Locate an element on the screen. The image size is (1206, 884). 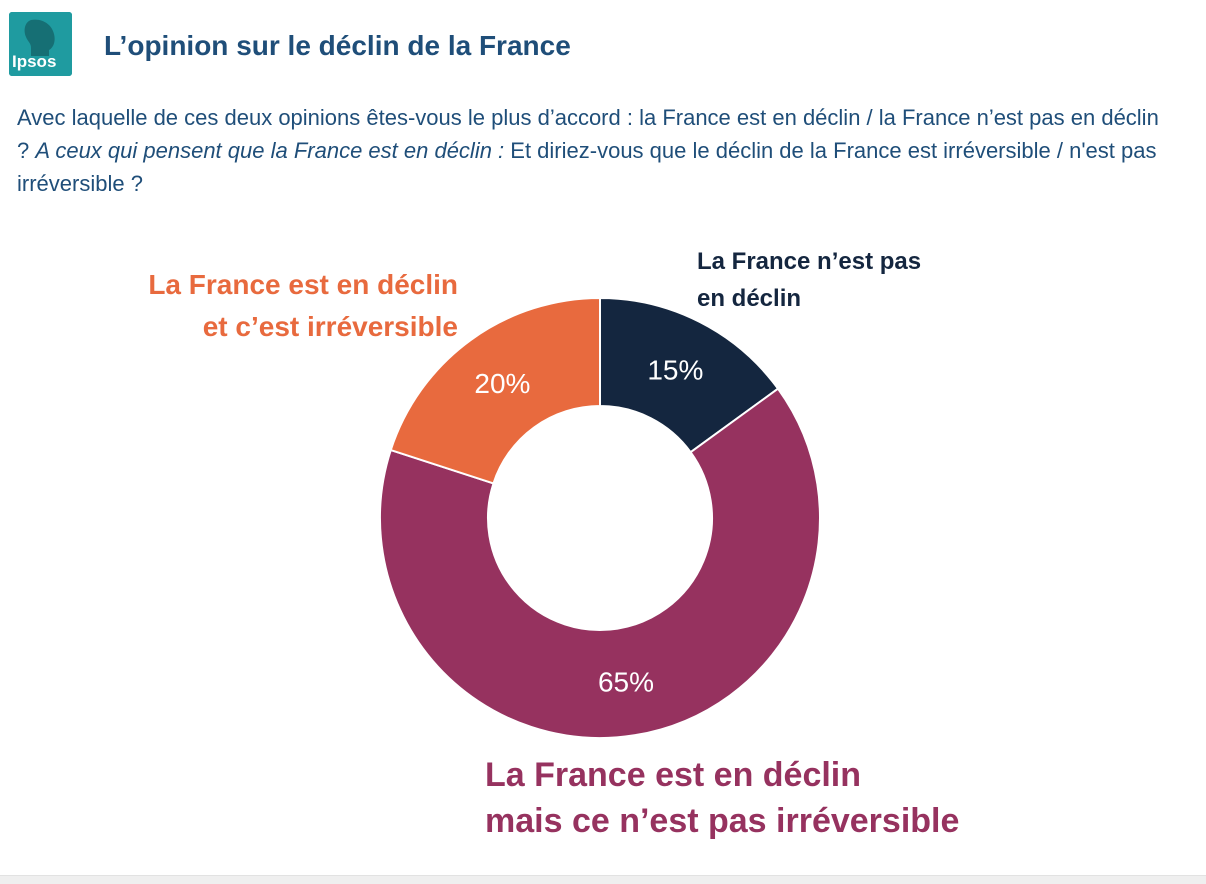
slice-value-label: 20% is located at coordinates (502, 383).